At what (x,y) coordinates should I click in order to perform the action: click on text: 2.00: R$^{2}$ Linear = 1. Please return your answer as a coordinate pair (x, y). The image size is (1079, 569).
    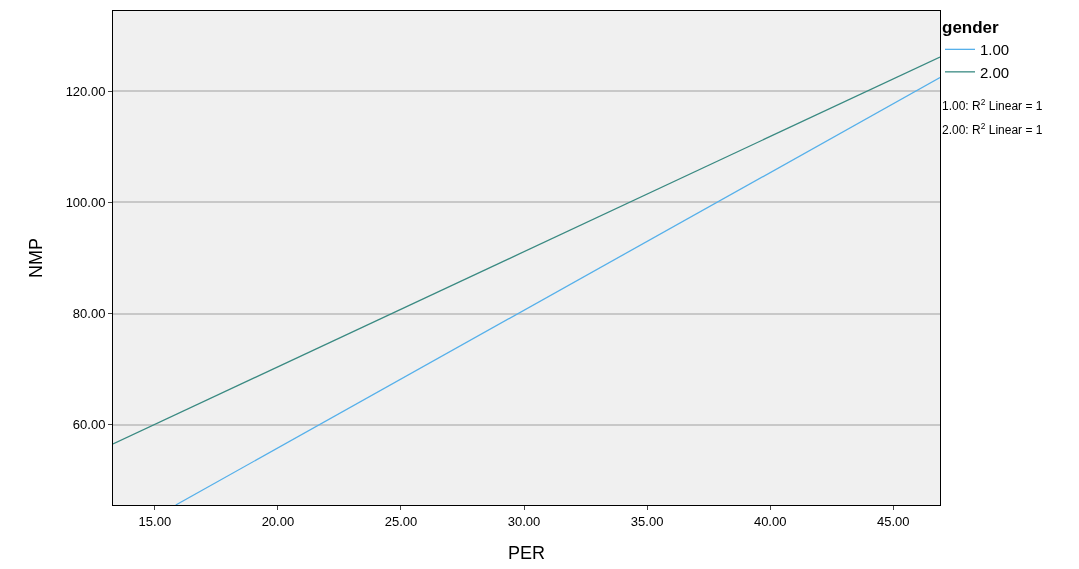
    Looking at the image, I should click on (992, 129).